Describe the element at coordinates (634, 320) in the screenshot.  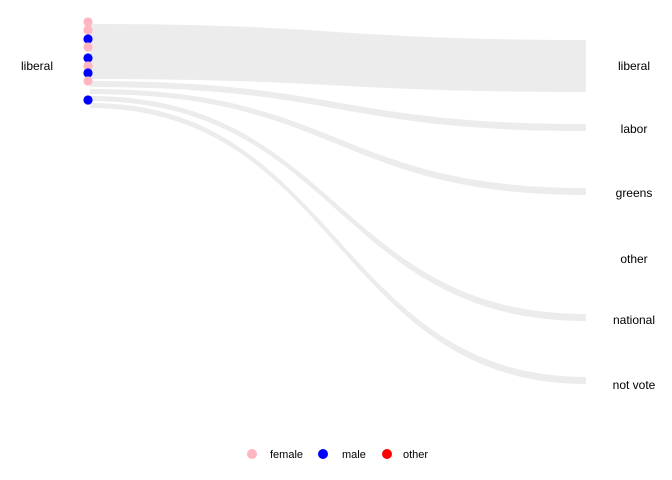
I see `right-axis-label-national: national` at that location.